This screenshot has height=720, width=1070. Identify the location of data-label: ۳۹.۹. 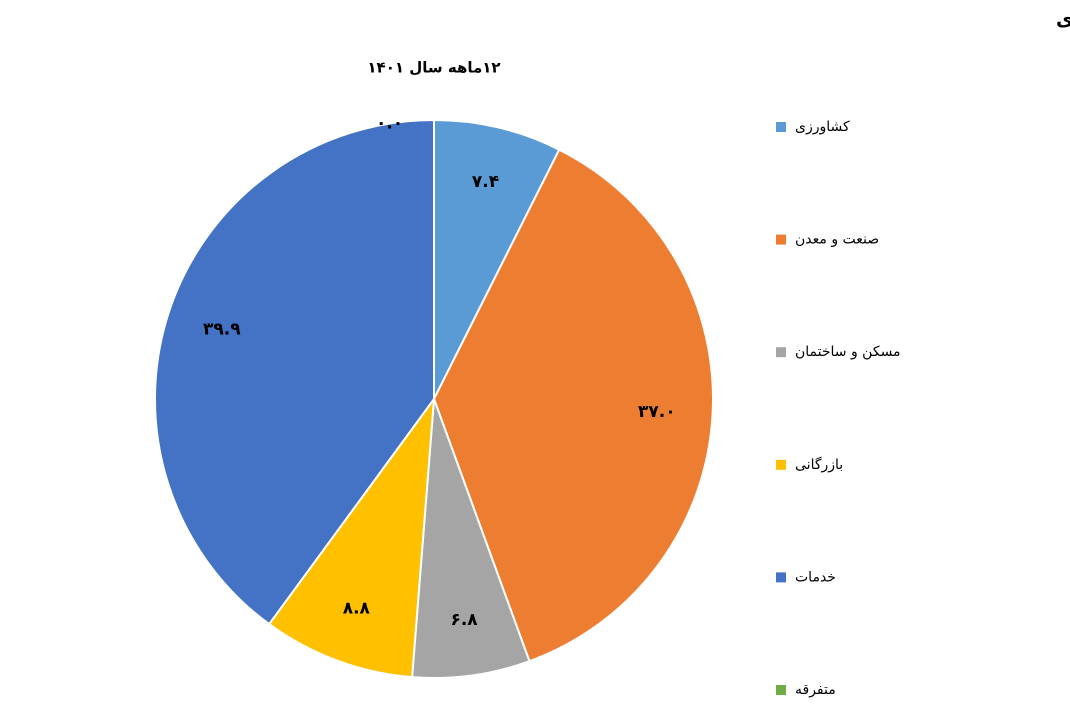
(222, 330).